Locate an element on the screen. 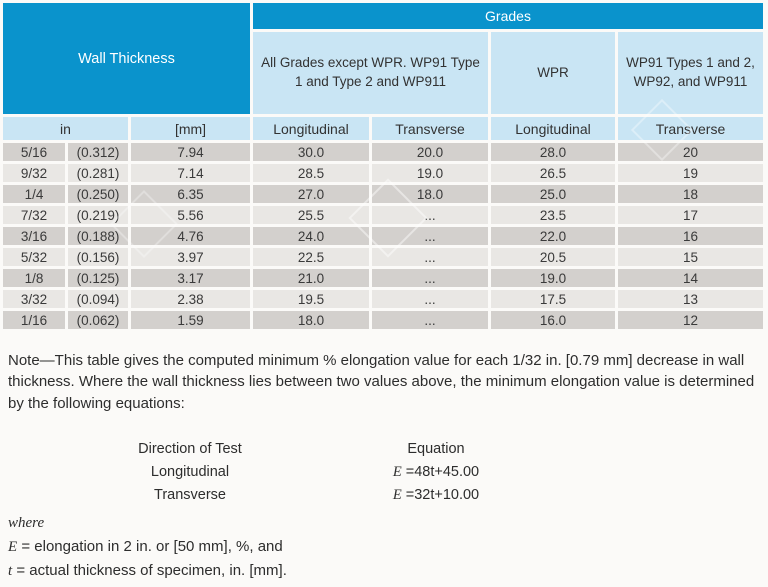 The height and width of the screenshot is (587, 768). table-cell: (0.062) is located at coordinates (98, 320).